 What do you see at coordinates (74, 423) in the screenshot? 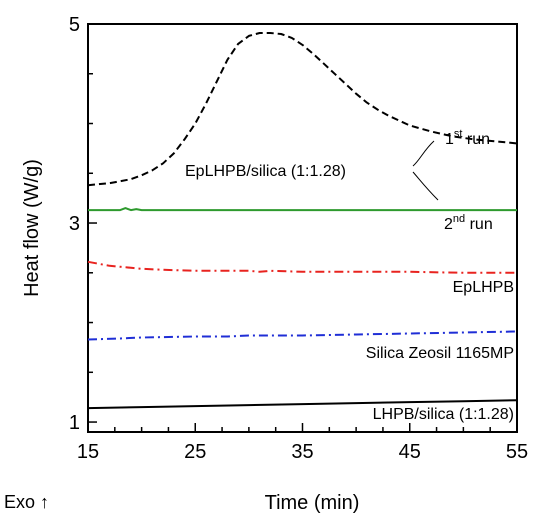
I see `y-tick-label: 1` at bounding box center [74, 423].